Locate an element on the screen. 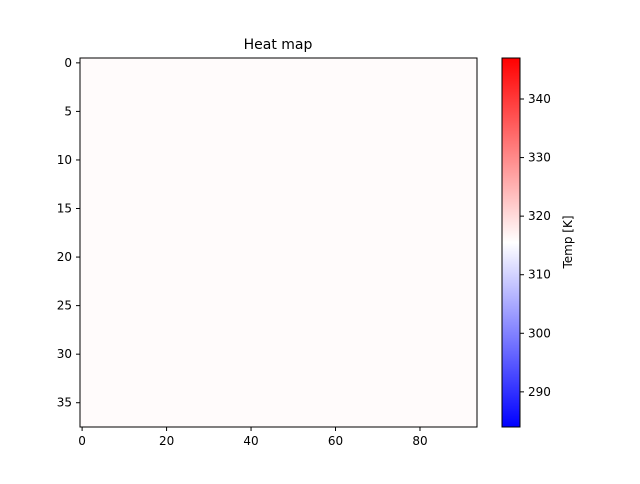 Image resolution: width=640 pixels, height=484 pixels. colorbar-tick-label: 330 is located at coordinates (539, 158).